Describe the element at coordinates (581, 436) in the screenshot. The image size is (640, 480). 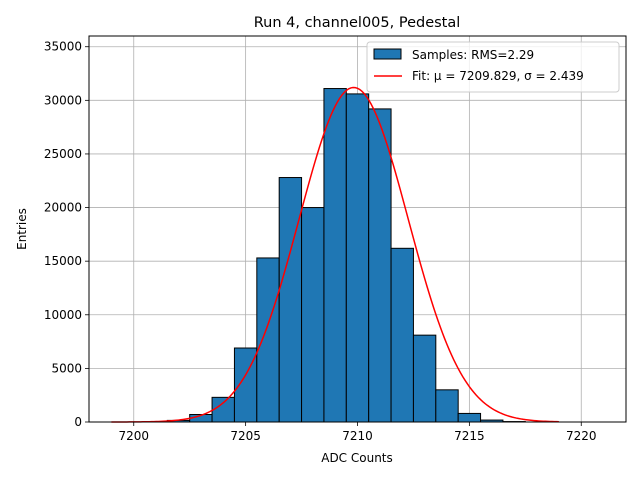
I see `x-tick-label: 7220` at that location.